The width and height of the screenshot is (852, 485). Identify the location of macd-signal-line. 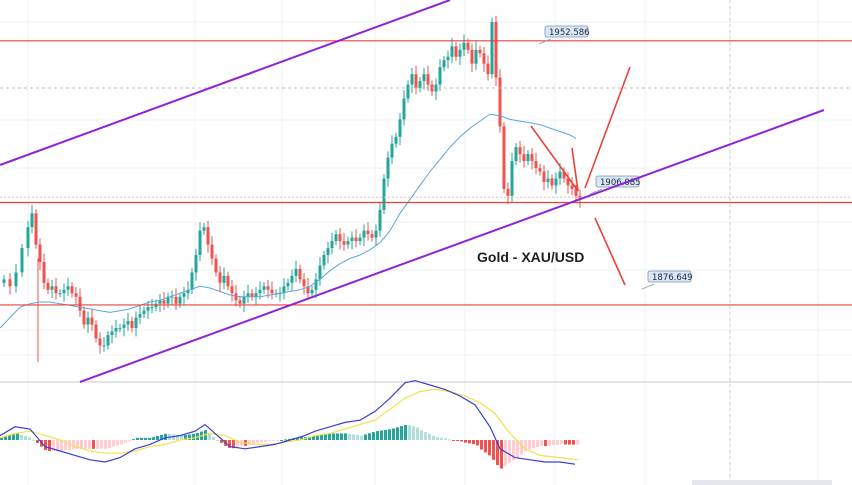
(289, 424).